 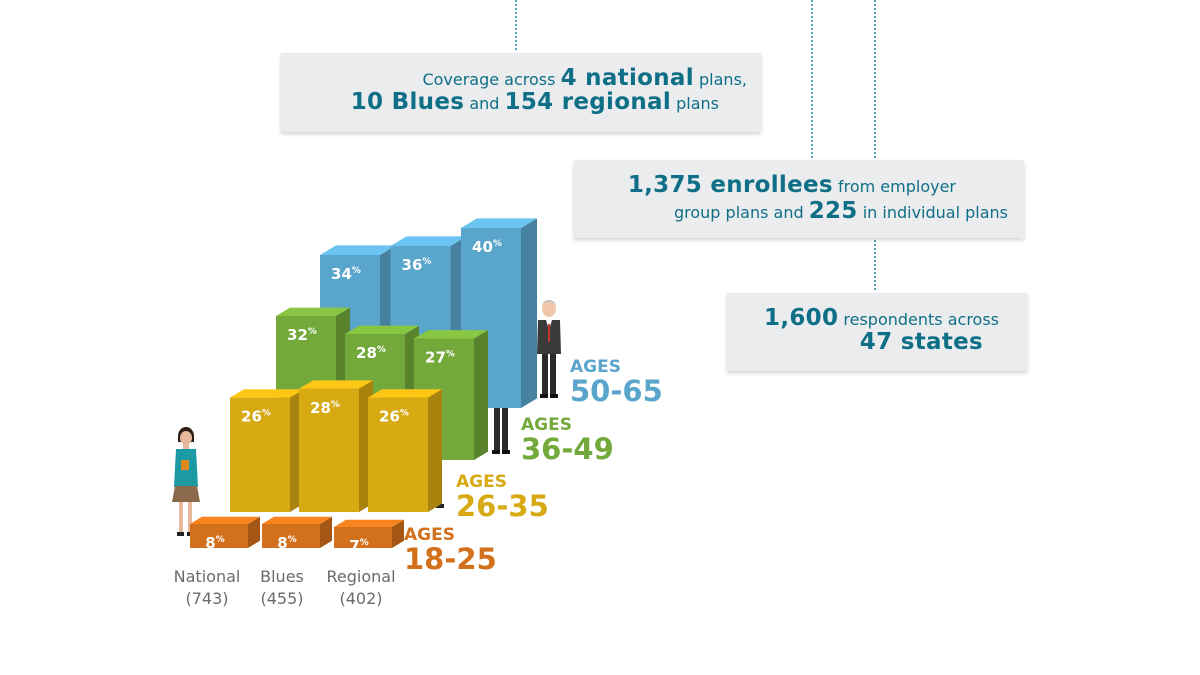 I want to click on bar-26-35-regional: 26%, so click(x=405, y=450).